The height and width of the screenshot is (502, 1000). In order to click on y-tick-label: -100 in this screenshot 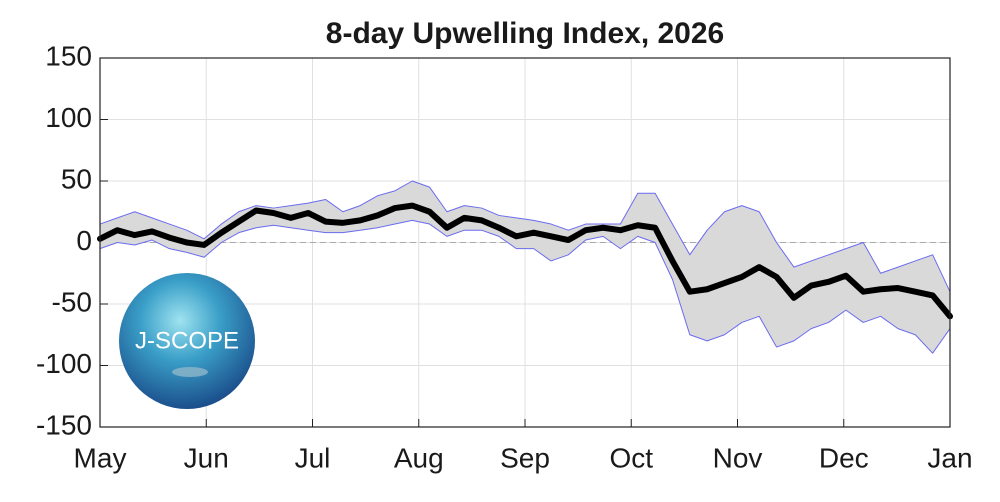, I will do `click(64, 363)`.